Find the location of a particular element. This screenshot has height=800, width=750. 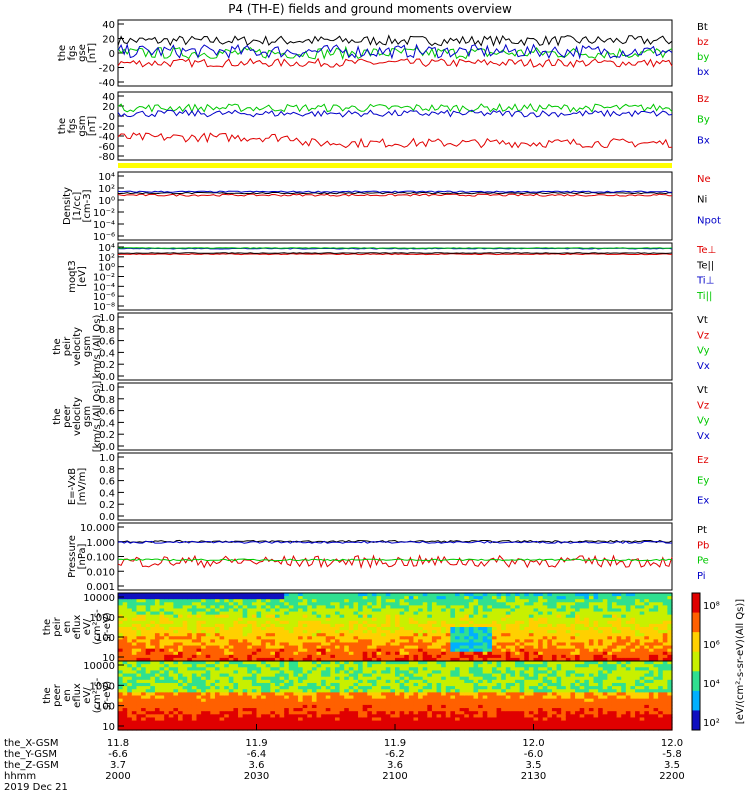

y-tick-label: 10⁰ is located at coordinates (106, 201).